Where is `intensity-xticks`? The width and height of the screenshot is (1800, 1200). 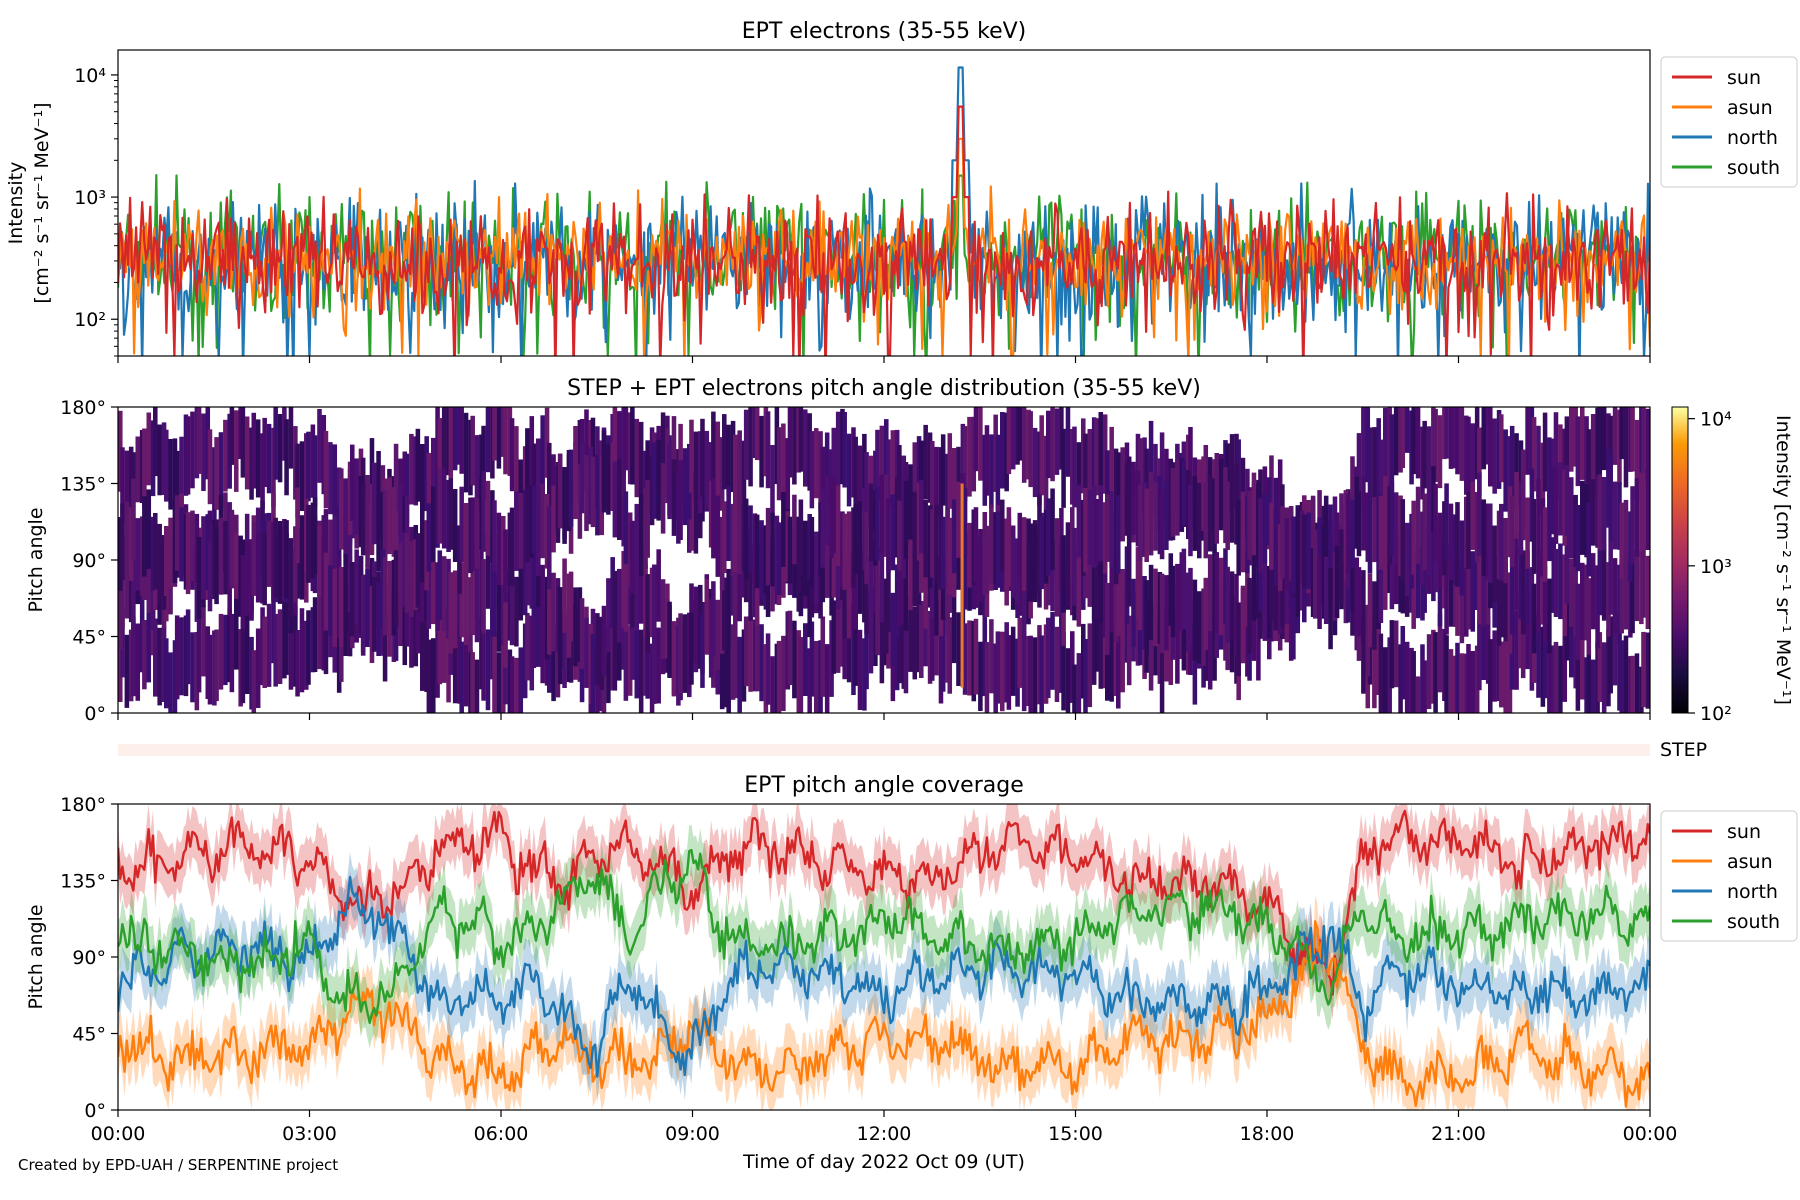
intensity-xticks is located at coordinates (884, 359).